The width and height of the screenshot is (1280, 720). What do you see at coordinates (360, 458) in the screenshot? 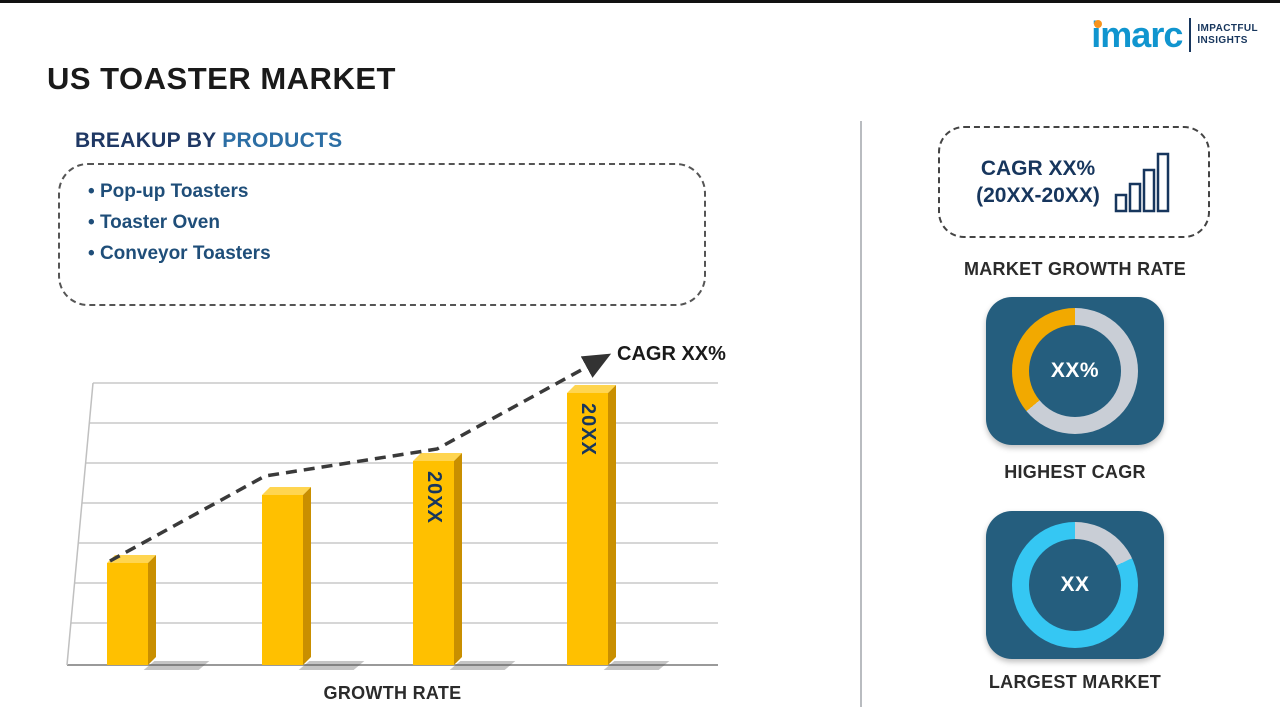
I see `trend-arrow` at bounding box center [360, 458].